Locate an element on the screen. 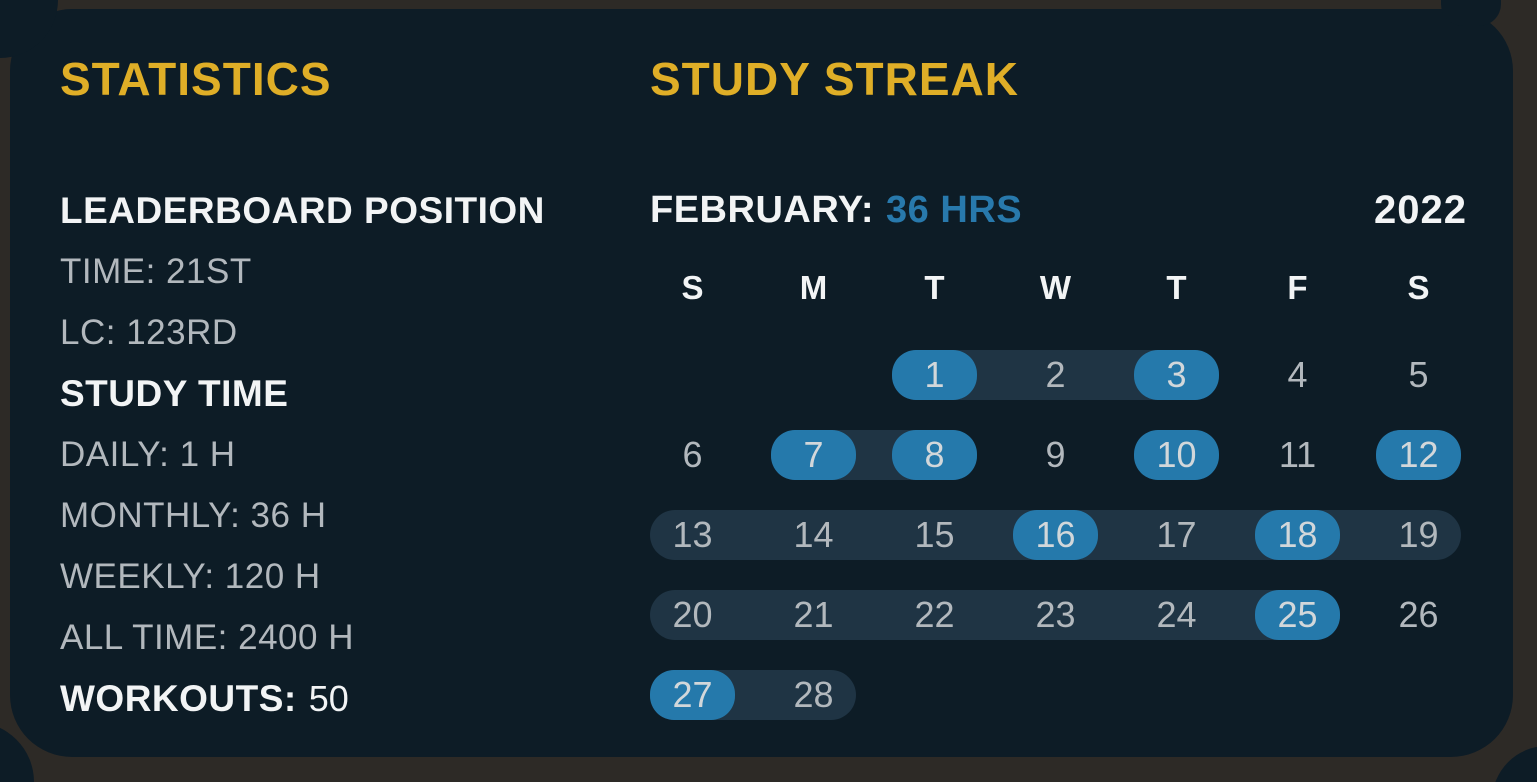 The width and height of the screenshot is (1537, 782). workouts-label: WORKOUTS: is located at coordinates (178, 698).